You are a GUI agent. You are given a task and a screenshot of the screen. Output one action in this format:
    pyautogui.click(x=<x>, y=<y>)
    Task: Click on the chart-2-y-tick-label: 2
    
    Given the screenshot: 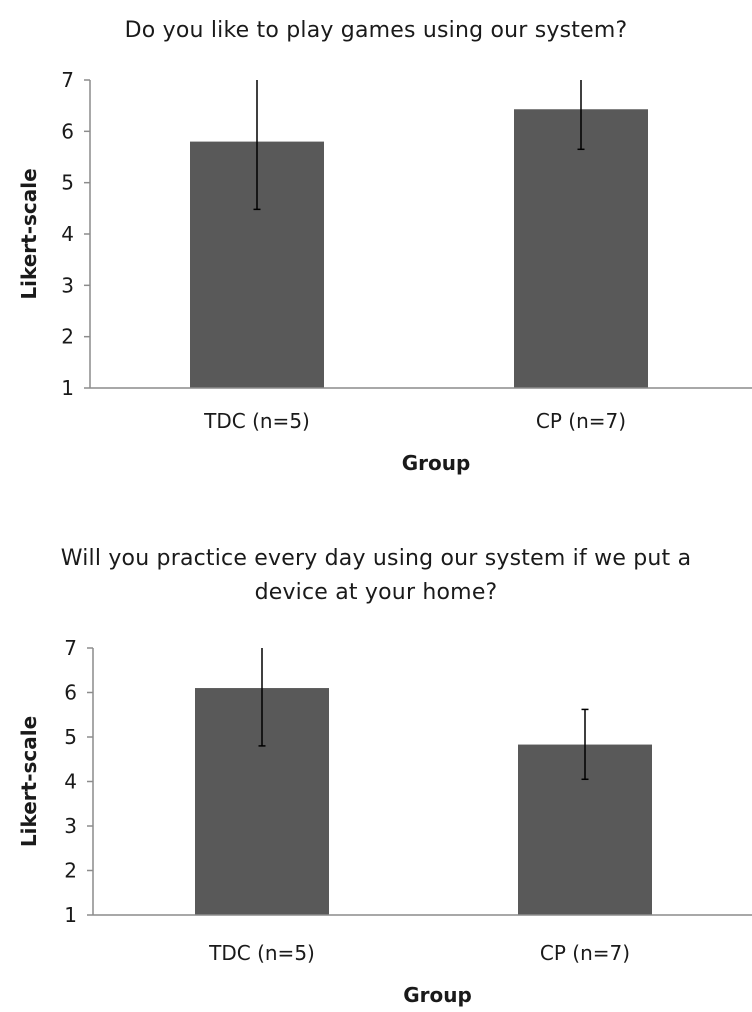 What is the action you would take?
    pyautogui.click(x=70, y=871)
    